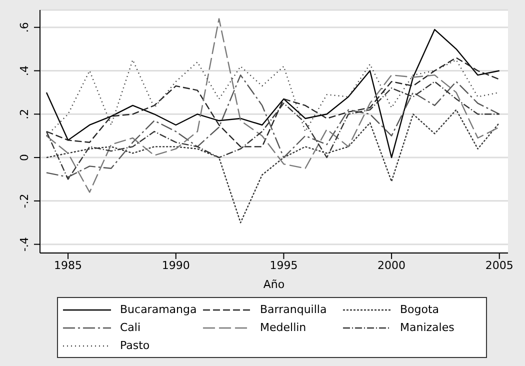  What do you see at coordinates (24, 201) in the screenshot?
I see `y-tick-label: -.2` at bounding box center [24, 201].